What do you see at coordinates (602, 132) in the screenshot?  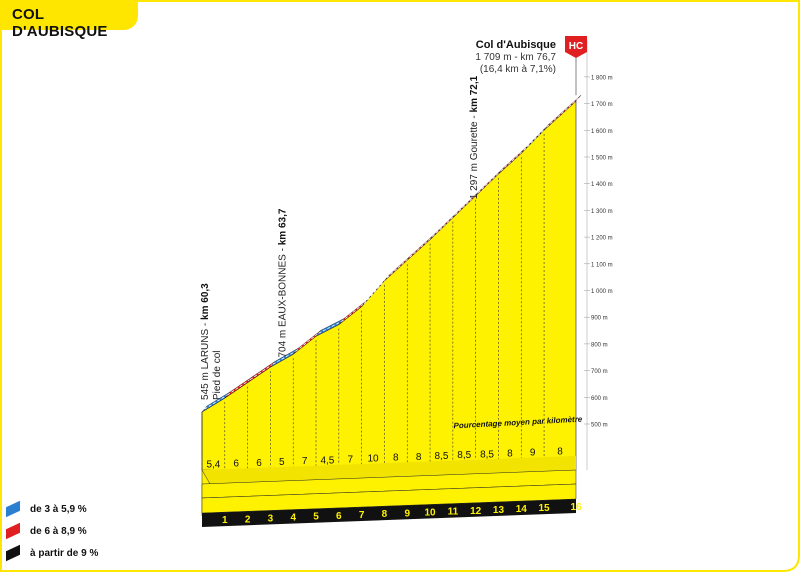 I see `y-tick-label: 1 600 m` at bounding box center [602, 132].